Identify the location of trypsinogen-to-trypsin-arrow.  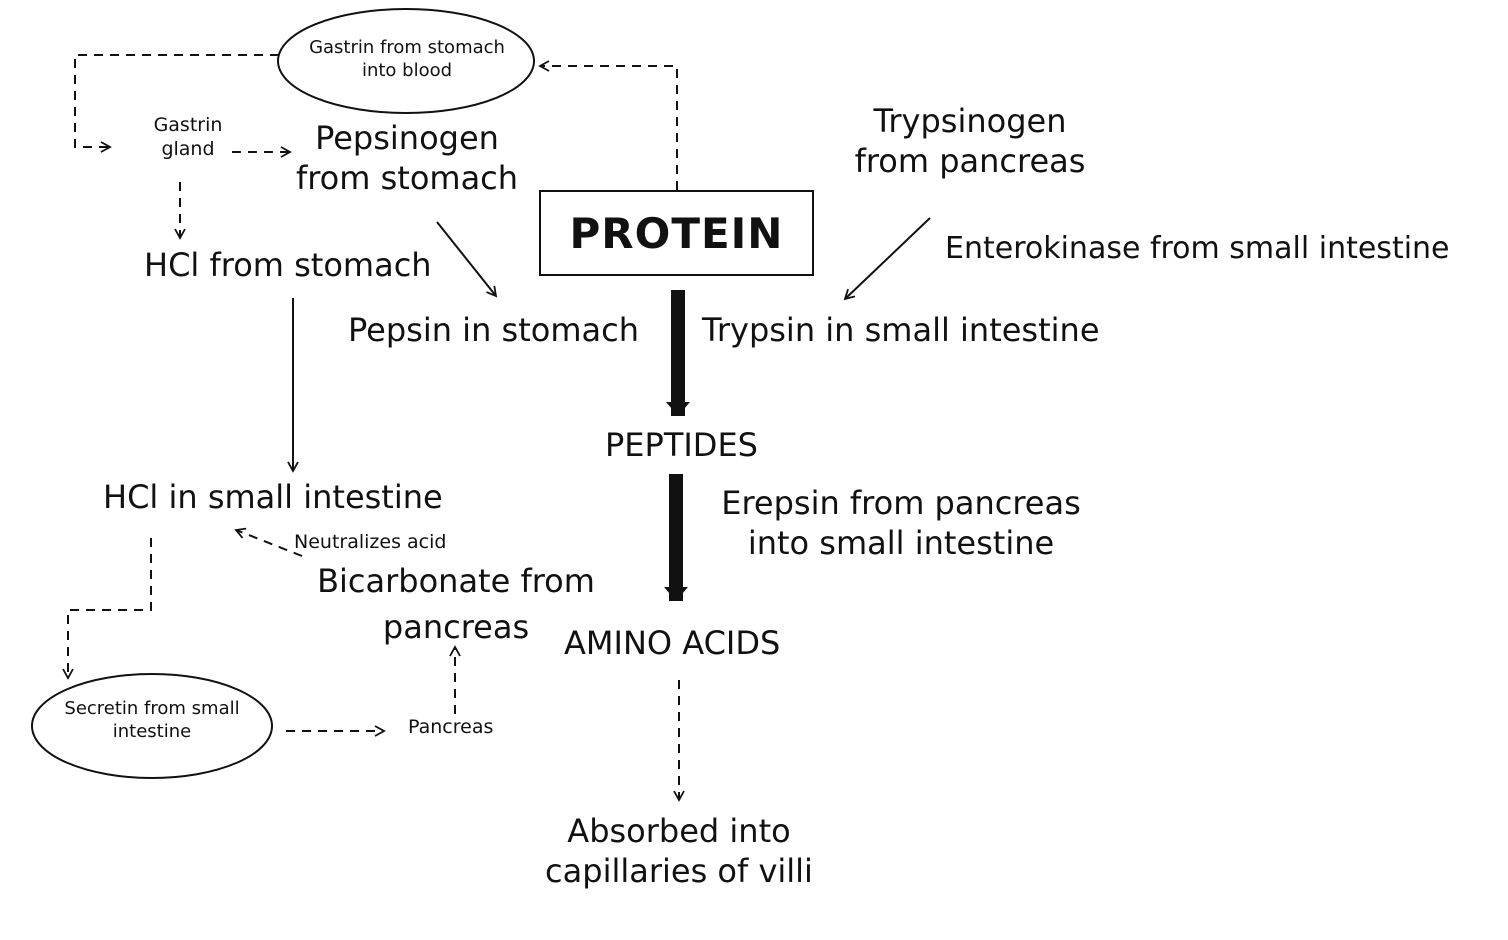
(887, 259).